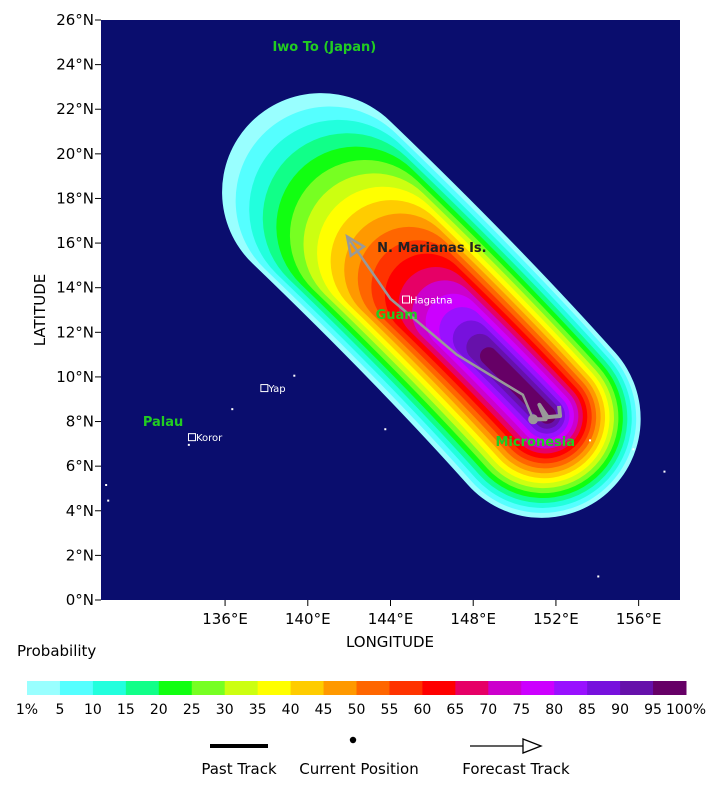 The height and width of the screenshot is (810, 720). I want to click on longitude-tick-label: 152°E, so click(556, 619).